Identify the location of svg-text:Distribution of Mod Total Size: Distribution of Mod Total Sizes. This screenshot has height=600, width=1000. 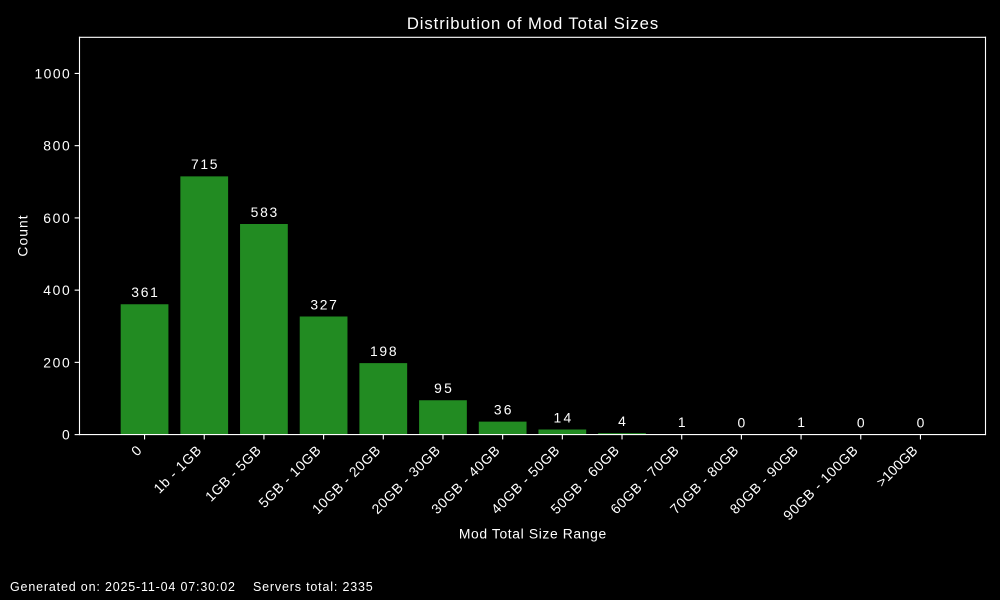
(532, 23).